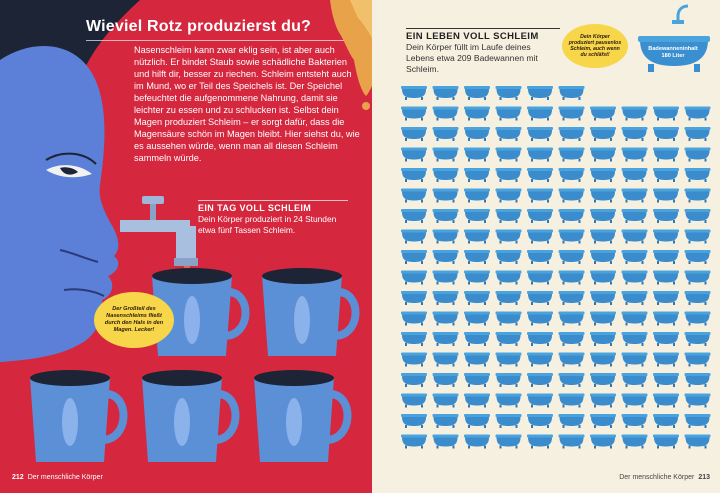  What do you see at coordinates (70, 181) in the screenshot?
I see `face-illustration` at bounding box center [70, 181].